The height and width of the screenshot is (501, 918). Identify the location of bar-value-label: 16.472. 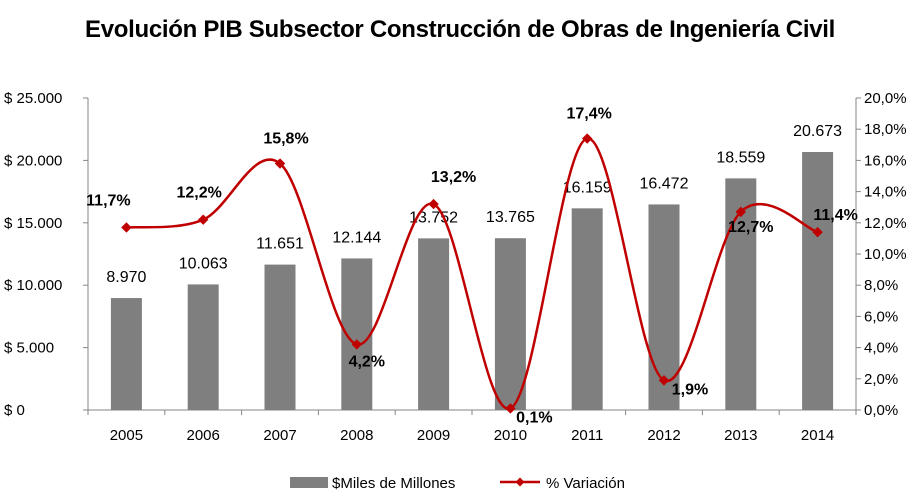
(664, 183).